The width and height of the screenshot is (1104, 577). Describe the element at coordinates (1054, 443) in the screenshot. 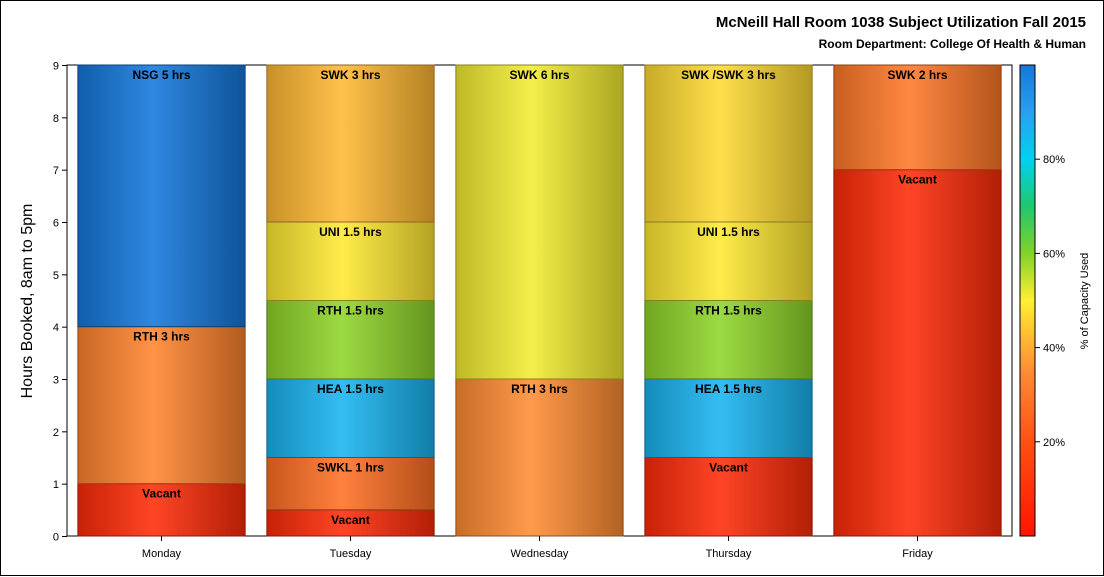

I see `colorbar-tick-label: 20%` at that location.